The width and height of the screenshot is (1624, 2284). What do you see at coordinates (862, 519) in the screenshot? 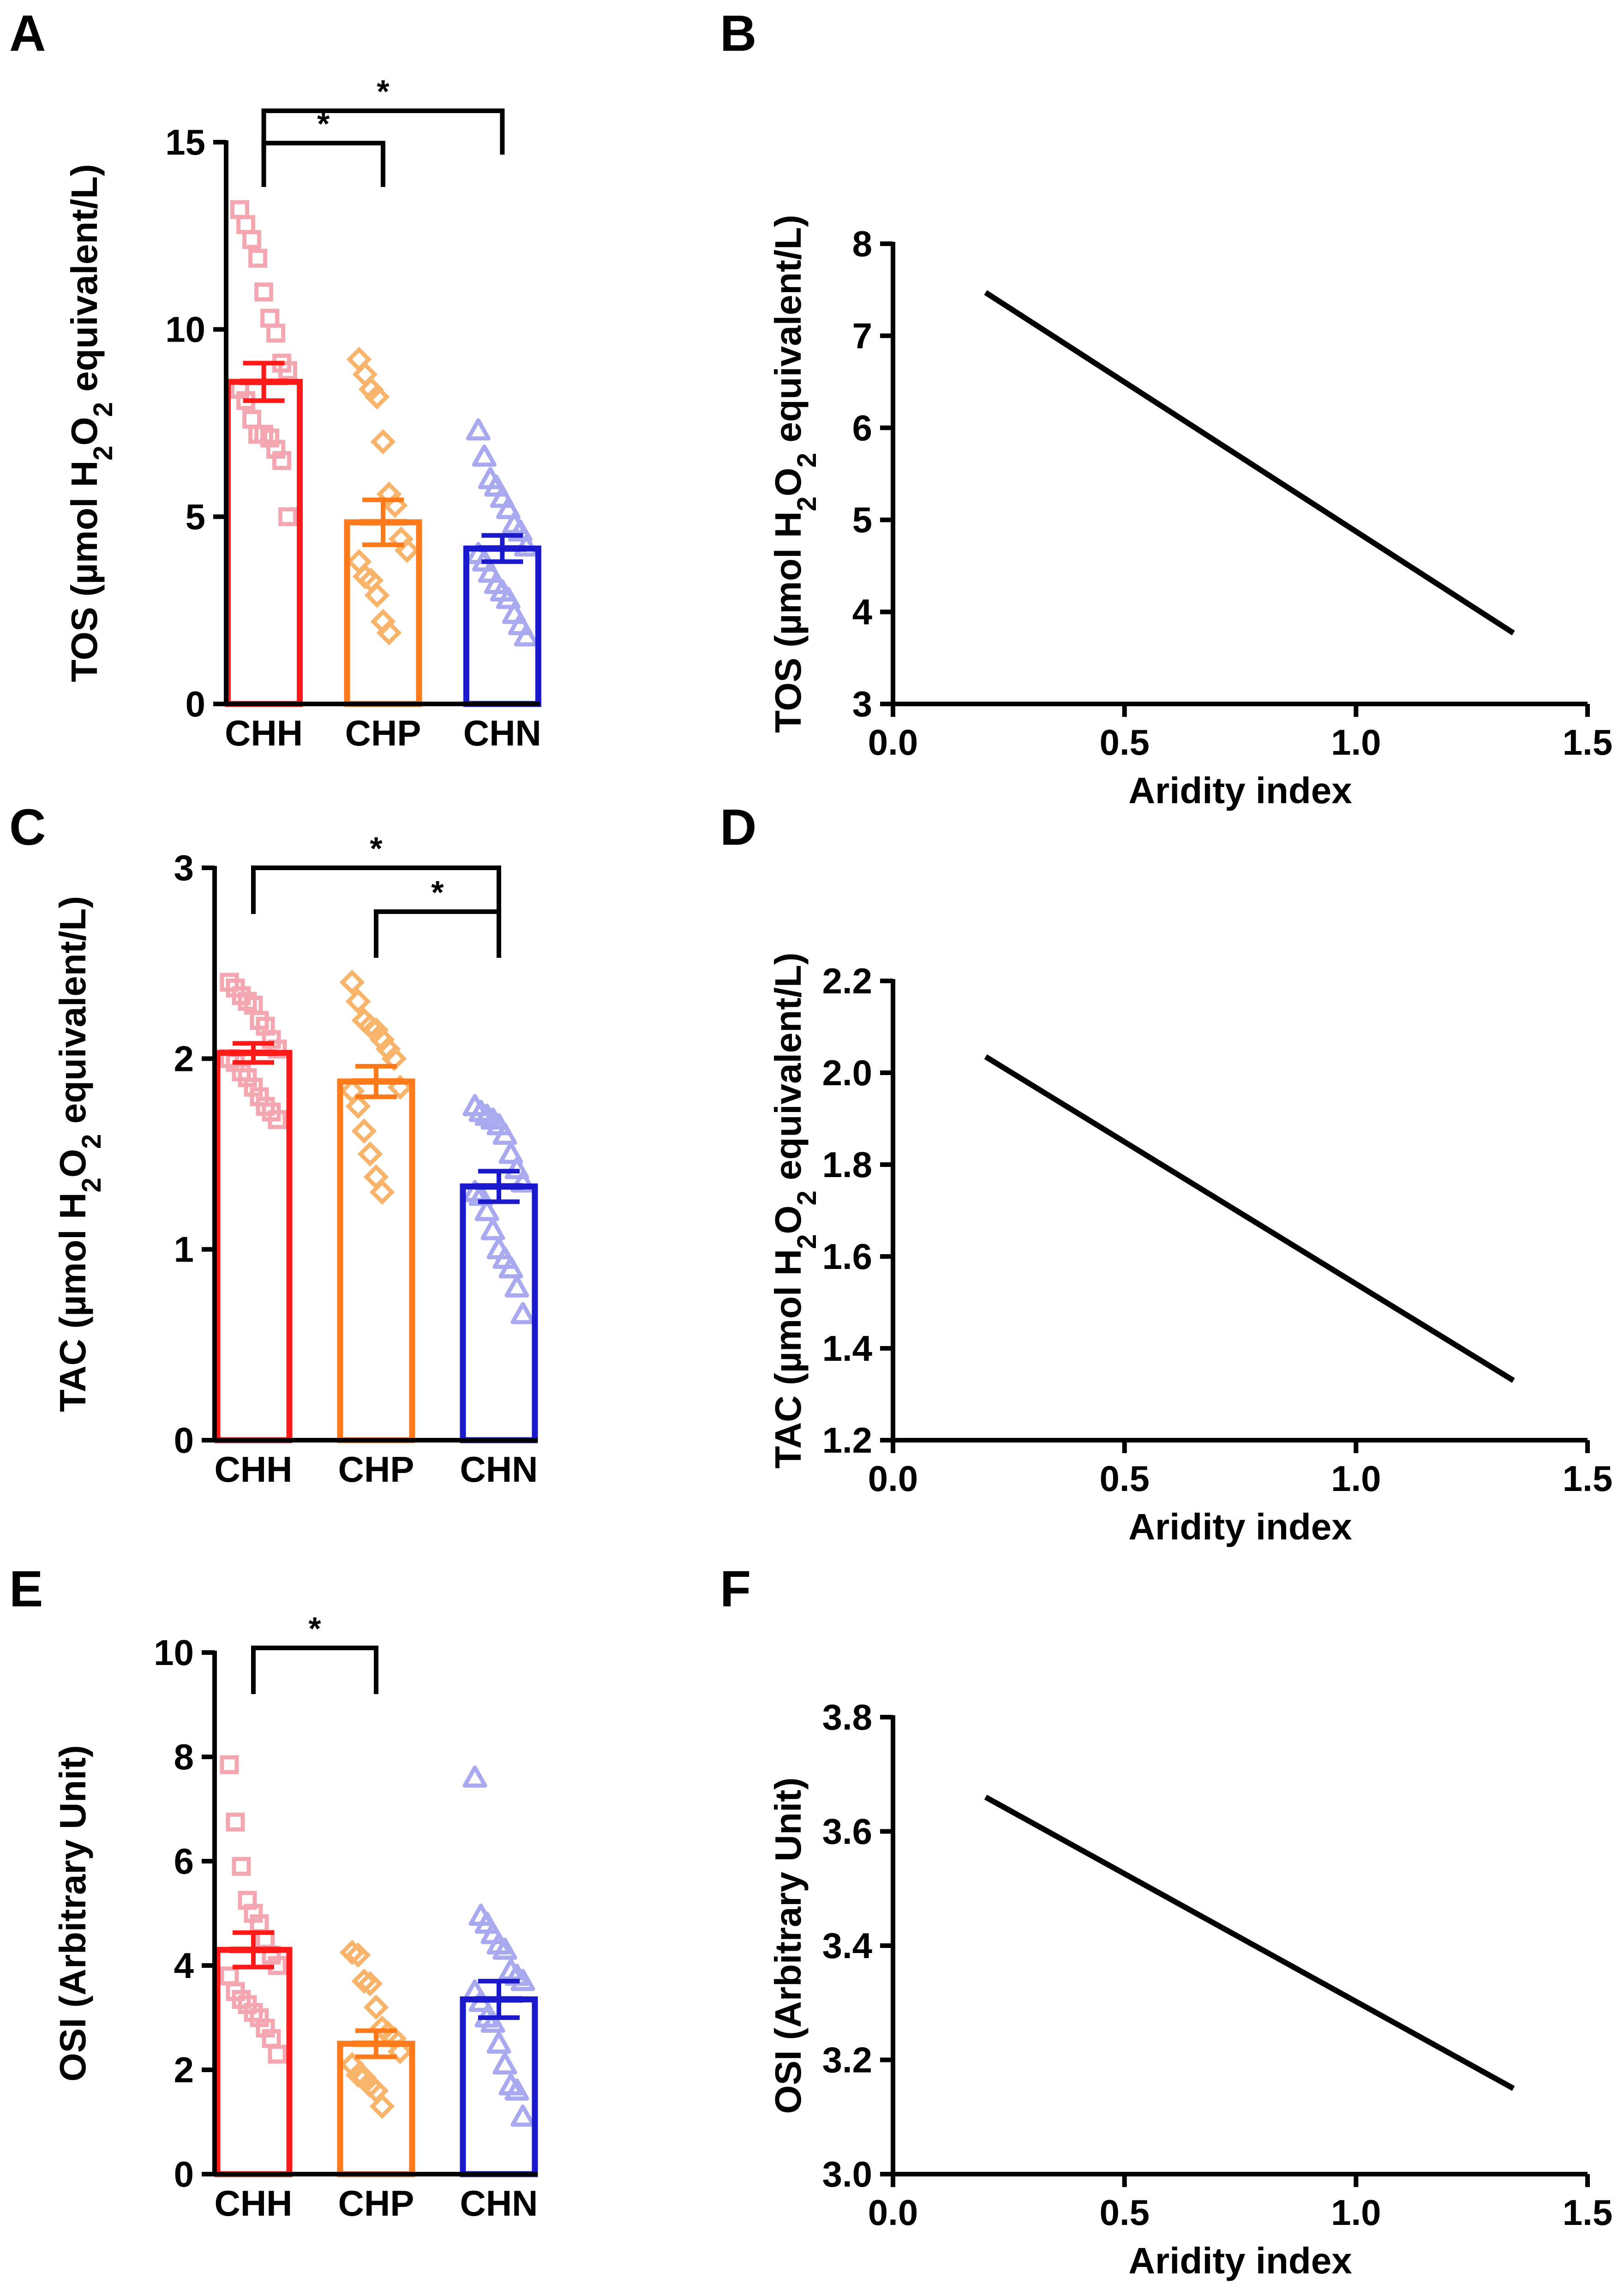
I see `y-tick-label: 5` at bounding box center [862, 519].